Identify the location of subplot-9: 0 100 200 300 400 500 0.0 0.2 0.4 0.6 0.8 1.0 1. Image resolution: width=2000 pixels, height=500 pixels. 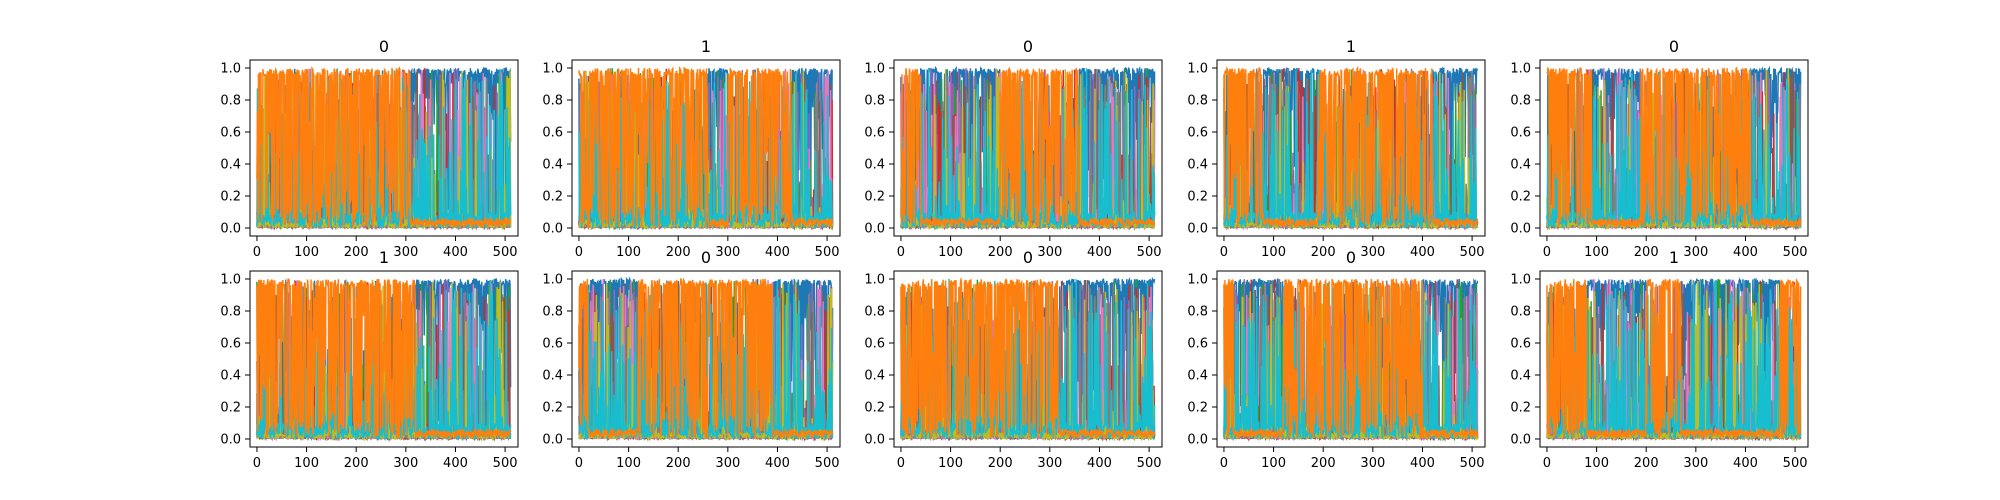
(1659, 359).